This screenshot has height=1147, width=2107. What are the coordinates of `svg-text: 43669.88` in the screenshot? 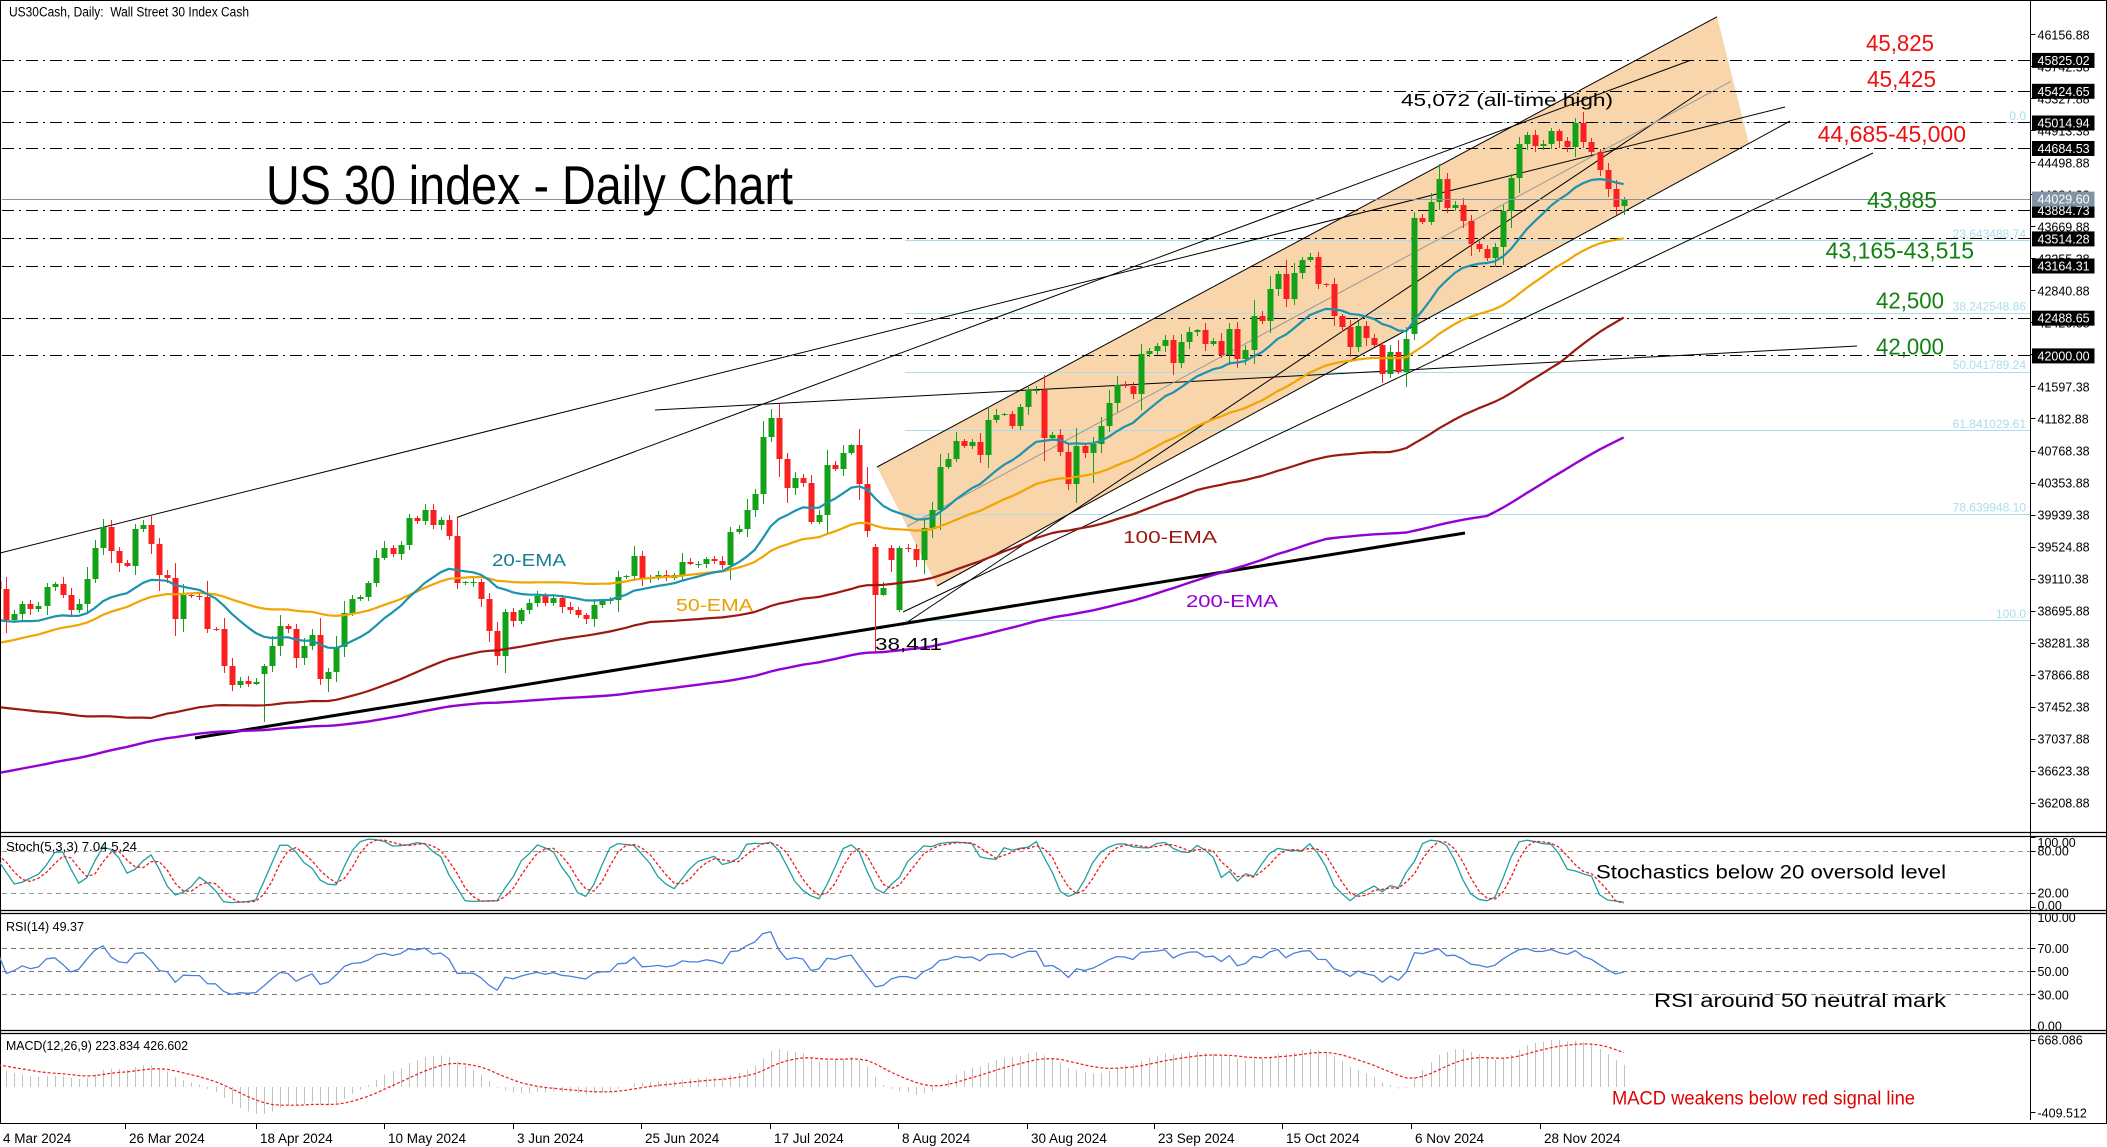 It's located at (2064, 227).